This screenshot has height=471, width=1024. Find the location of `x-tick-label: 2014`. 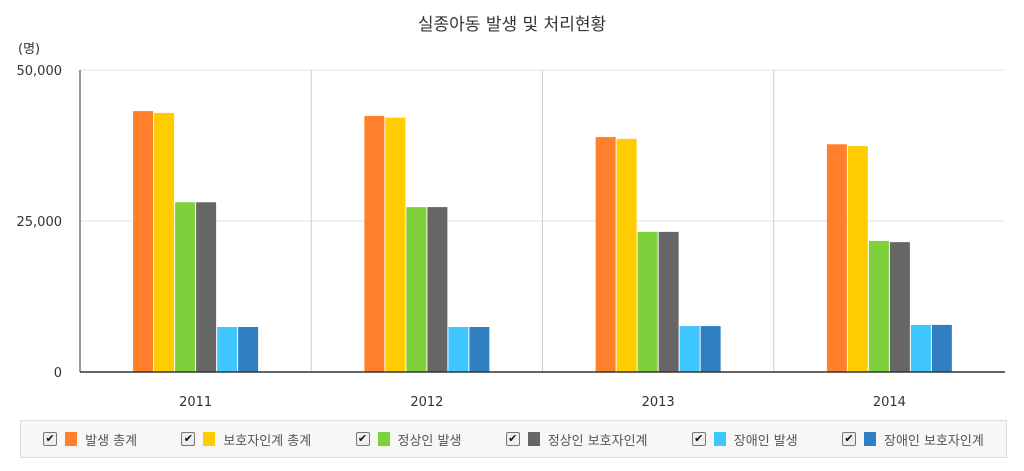

x-tick-label: 2014 is located at coordinates (889, 402).